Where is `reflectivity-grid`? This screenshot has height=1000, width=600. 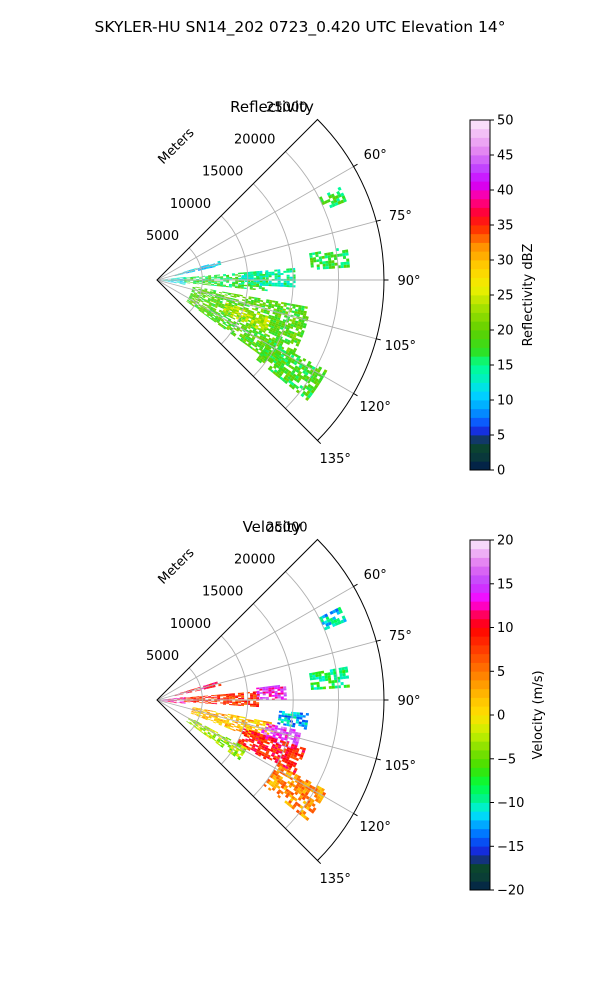
reflectivity-grid is located at coordinates (270, 280).